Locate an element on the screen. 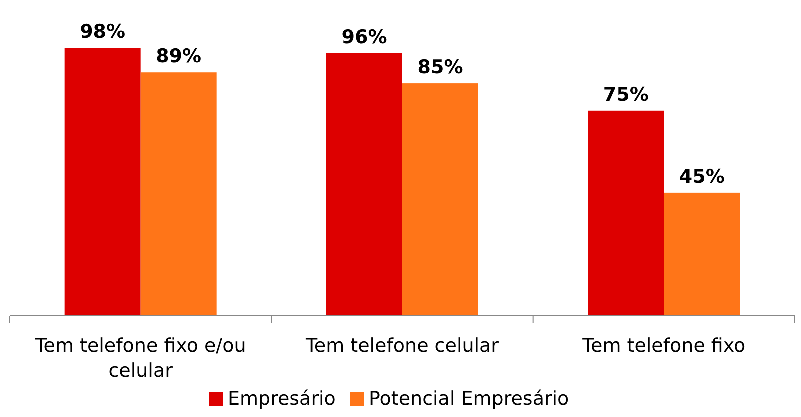 Image resolution: width=801 pixels, height=417 pixels. data-label: 98% is located at coordinates (103, 32).